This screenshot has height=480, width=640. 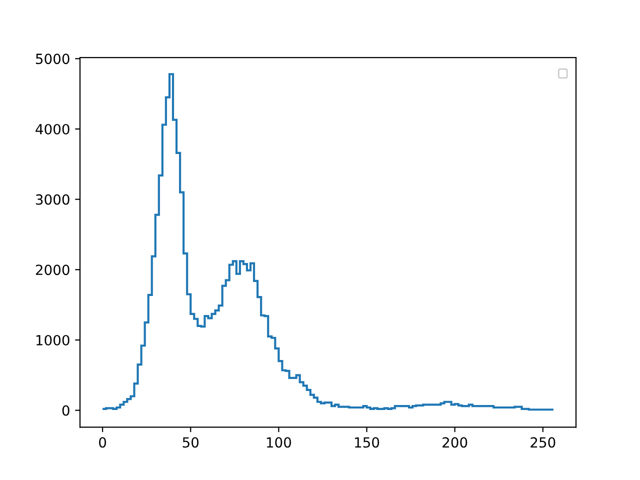 What do you see at coordinates (53, 270) in the screenshot?
I see `y-tick-label: 2000` at bounding box center [53, 270].